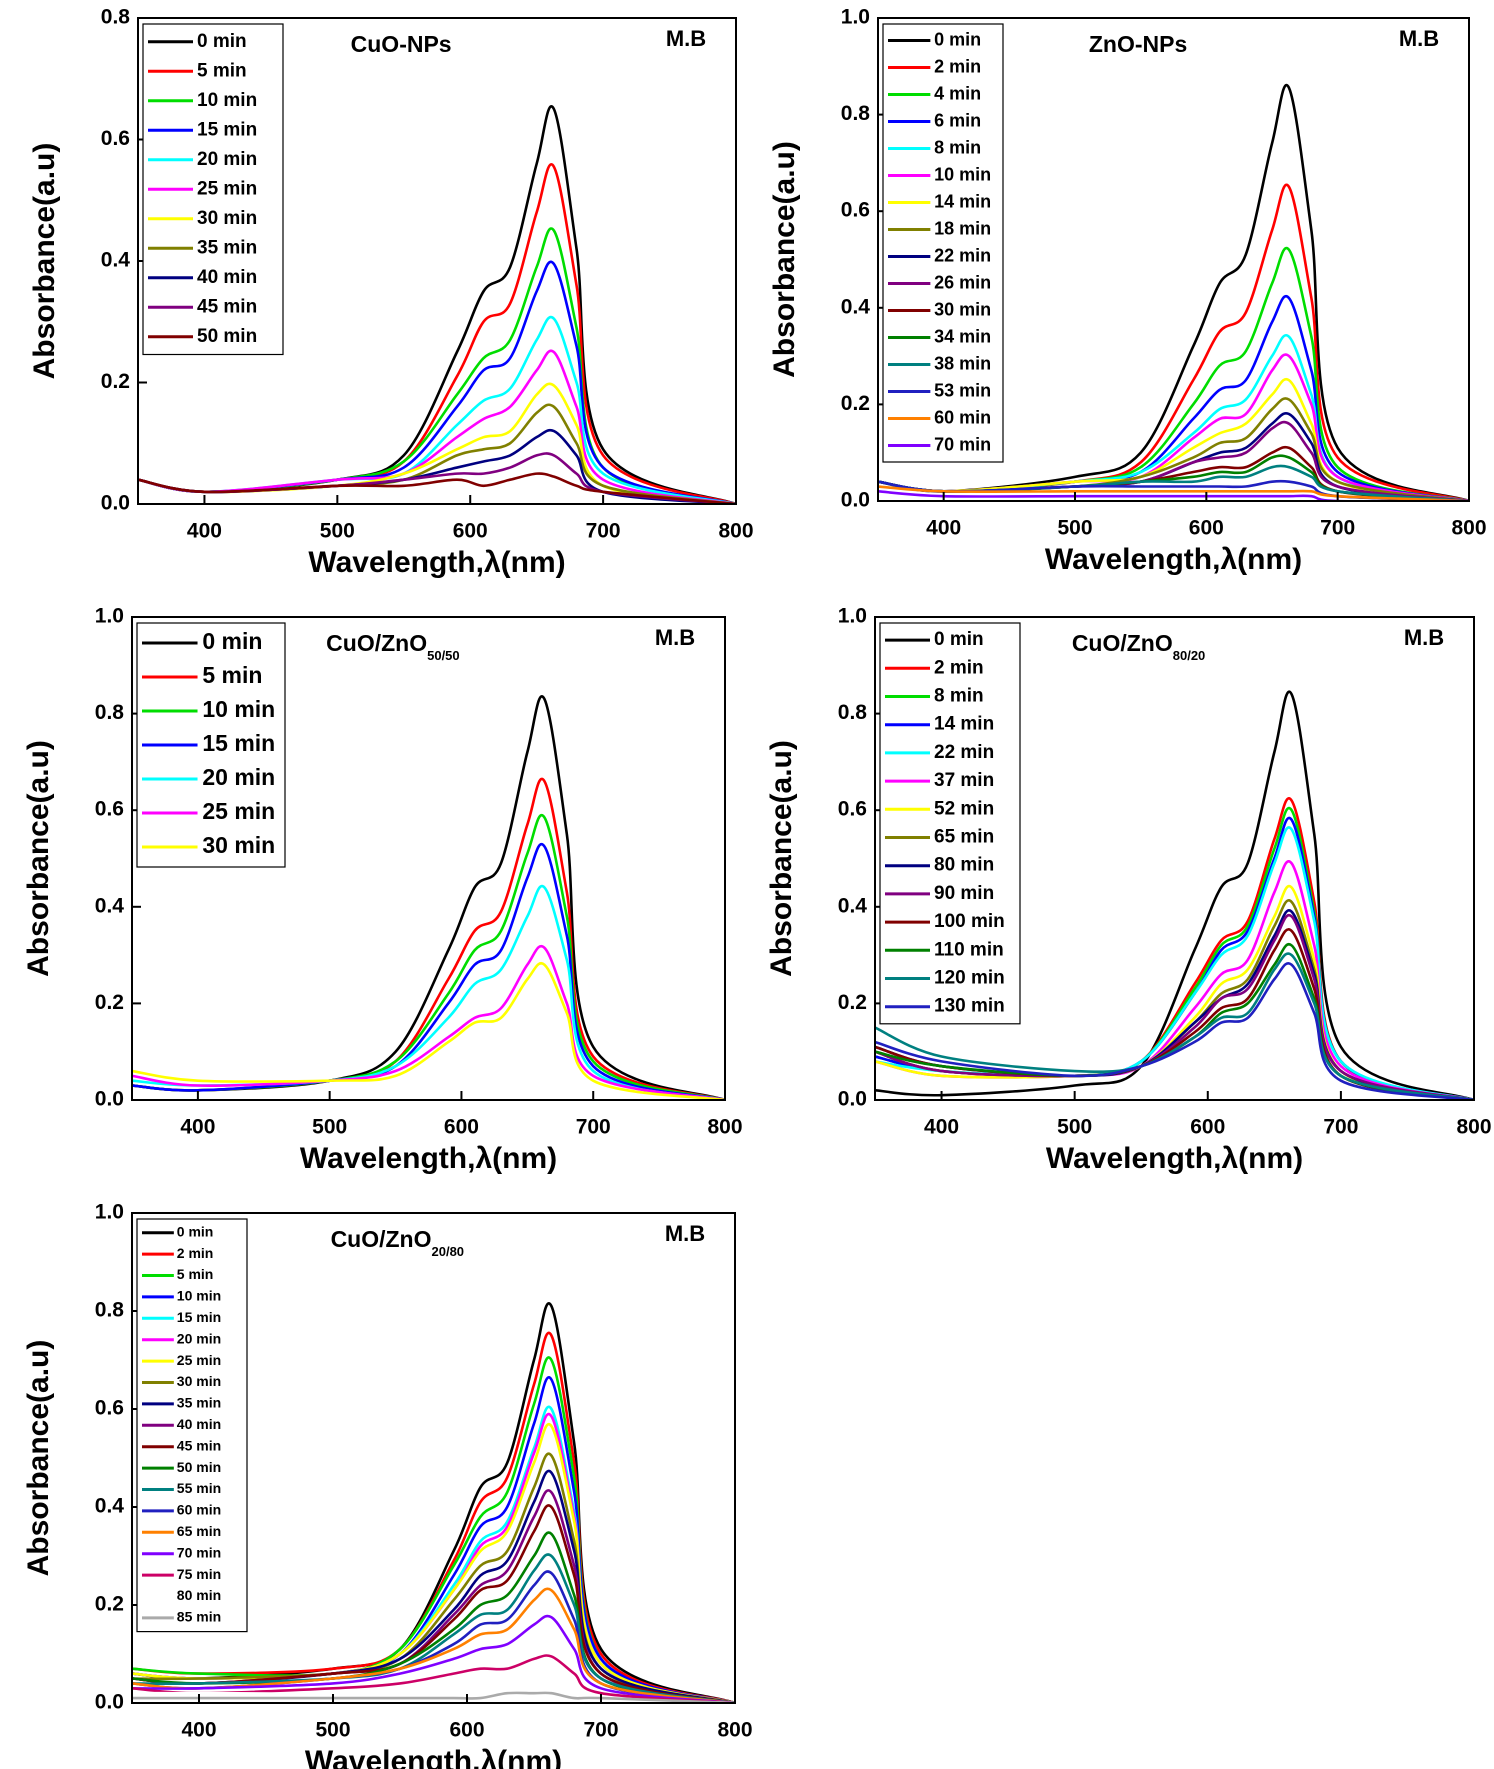  What do you see at coordinates (957, 120) in the screenshot?
I see `legend-label: 6 min` at bounding box center [957, 120].